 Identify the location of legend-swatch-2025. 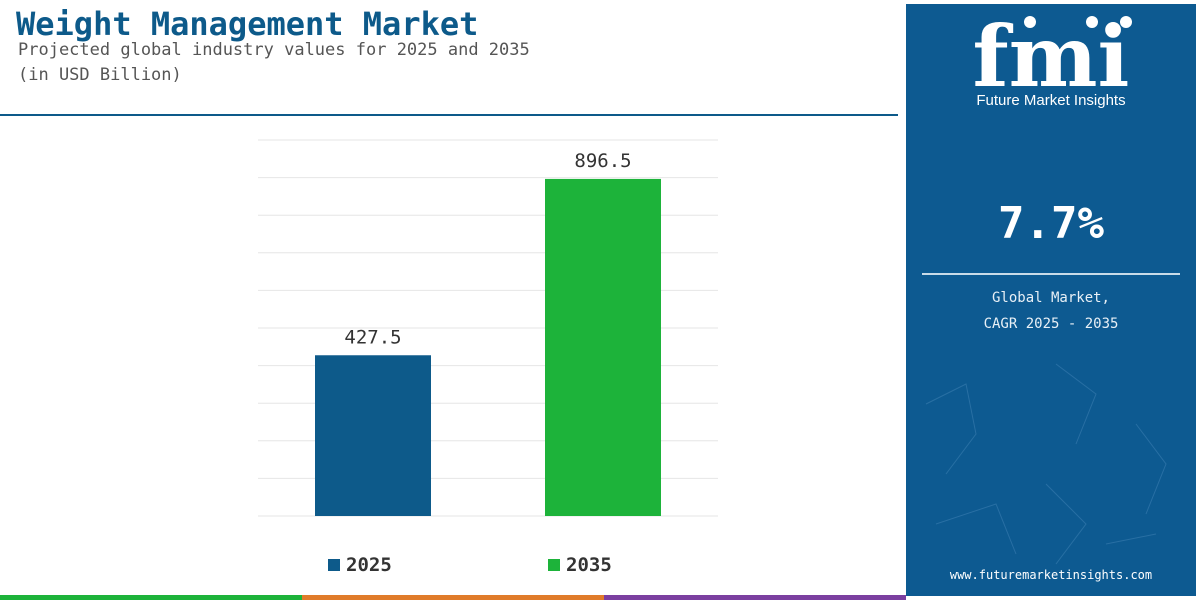
(334, 565).